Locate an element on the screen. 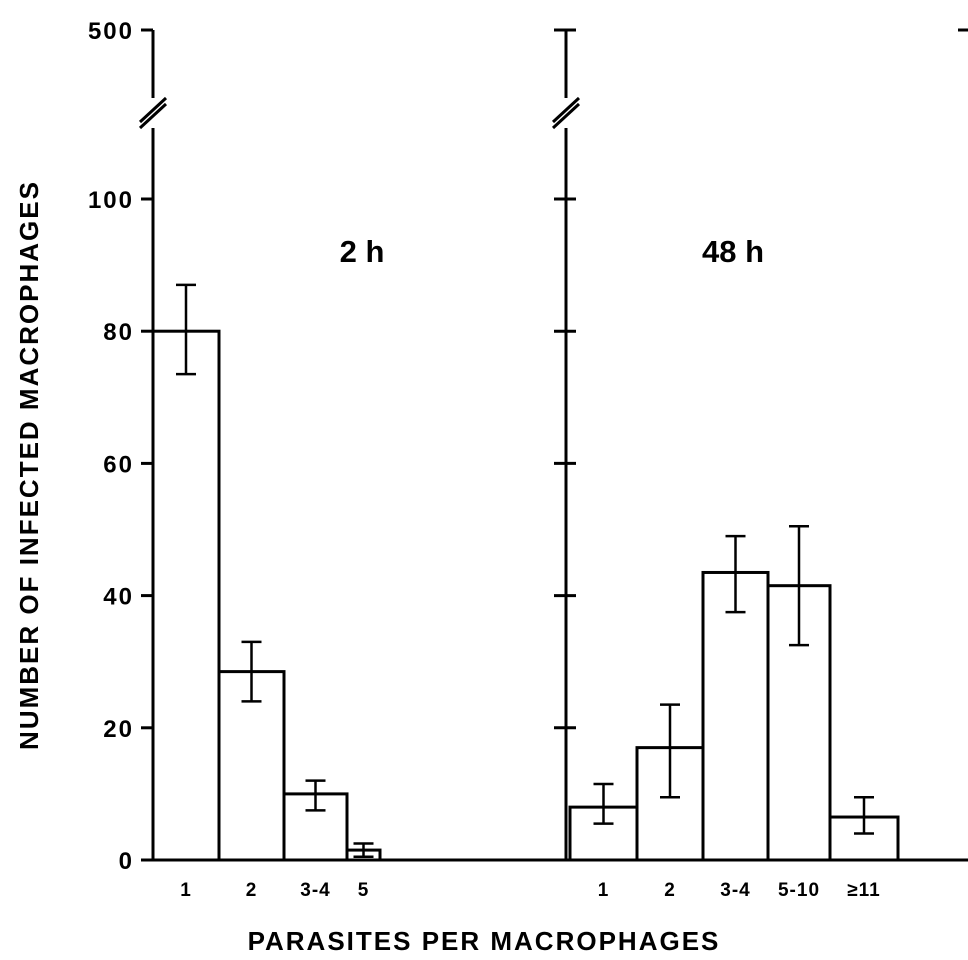  y-tick-label: 500 is located at coordinates (111, 31).